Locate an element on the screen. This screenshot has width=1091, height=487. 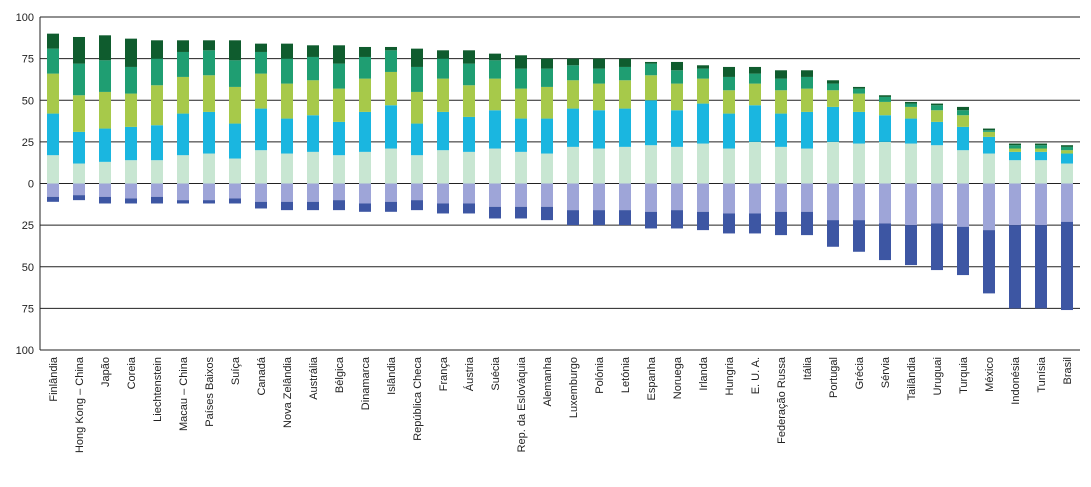
category-label: Coreia is located at coordinates (132, 372).